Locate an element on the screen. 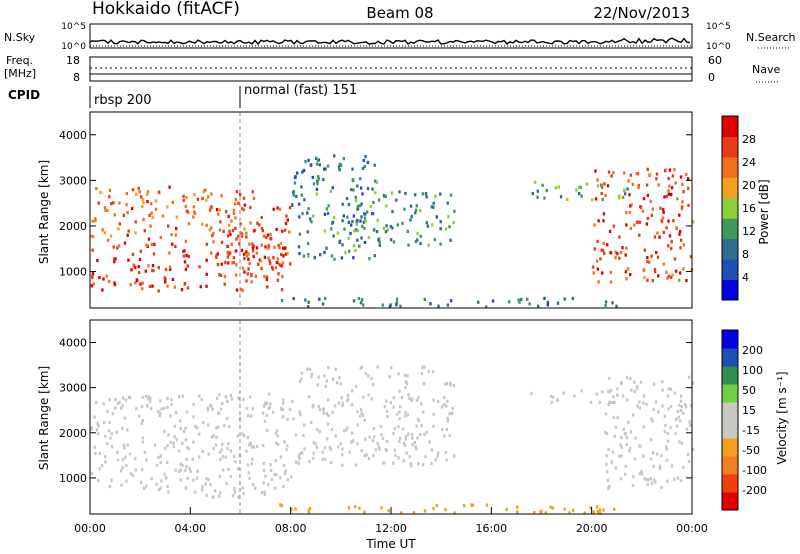  y-tick-label: 1000 is located at coordinates (73, 272).